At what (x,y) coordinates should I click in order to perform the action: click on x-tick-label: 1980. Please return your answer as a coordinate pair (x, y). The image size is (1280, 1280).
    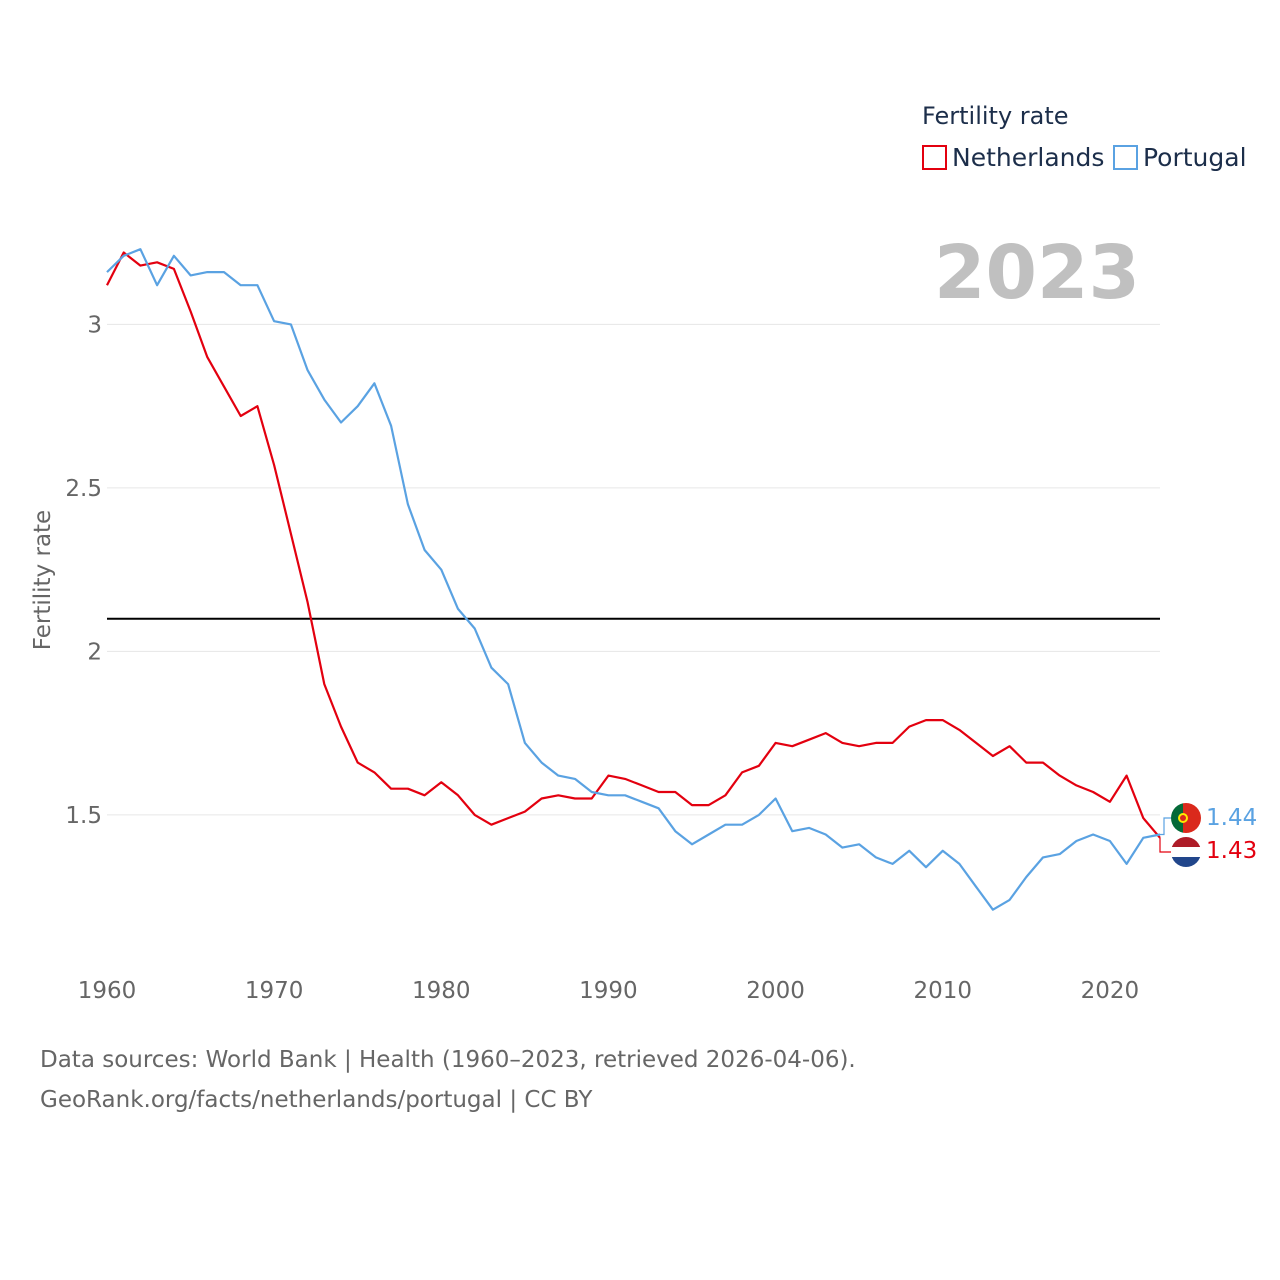
    Looking at the image, I should click on (441, 991).